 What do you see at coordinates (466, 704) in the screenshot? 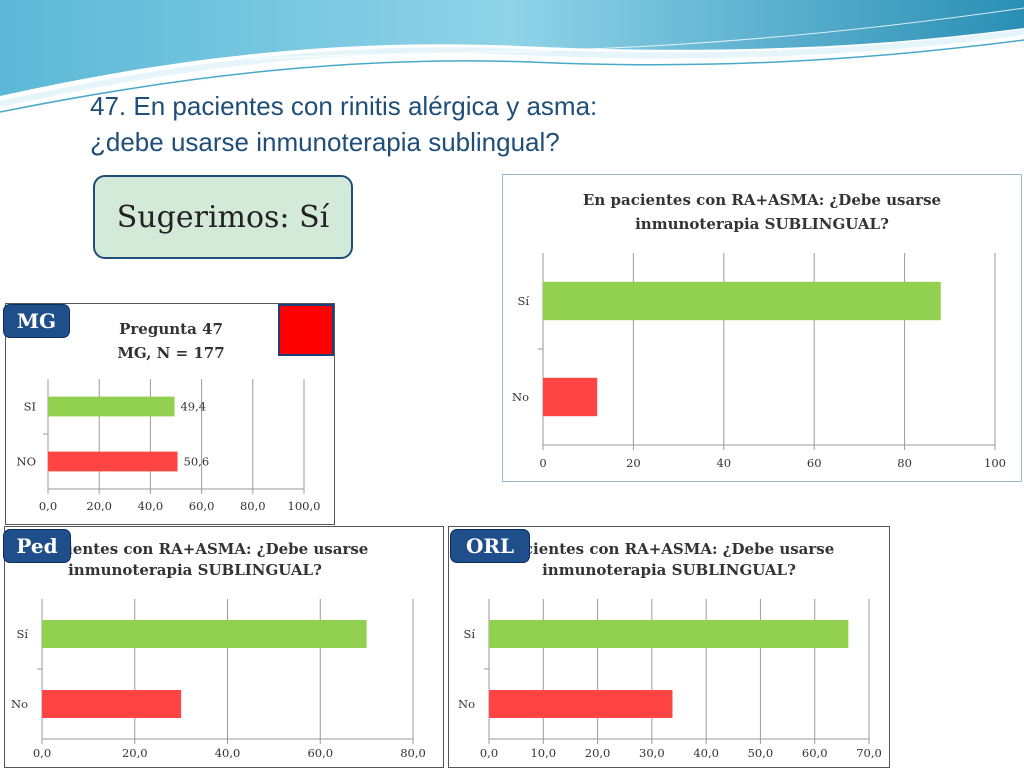
I see `orl-category-label: No` at bounding box center [466, 704].